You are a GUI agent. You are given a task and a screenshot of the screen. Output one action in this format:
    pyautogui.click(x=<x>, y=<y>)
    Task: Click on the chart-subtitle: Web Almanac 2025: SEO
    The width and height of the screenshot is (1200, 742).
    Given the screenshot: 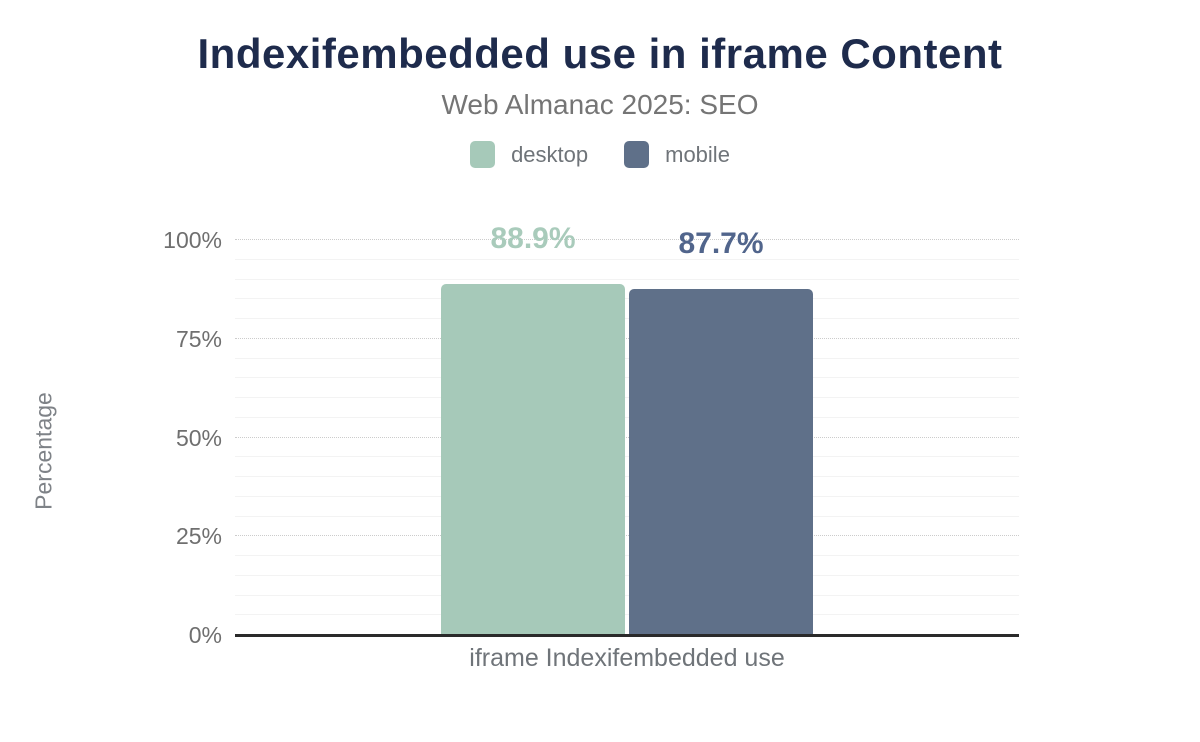 What is the action you would take?
    pyautogui.click(x=600, y=104)
    